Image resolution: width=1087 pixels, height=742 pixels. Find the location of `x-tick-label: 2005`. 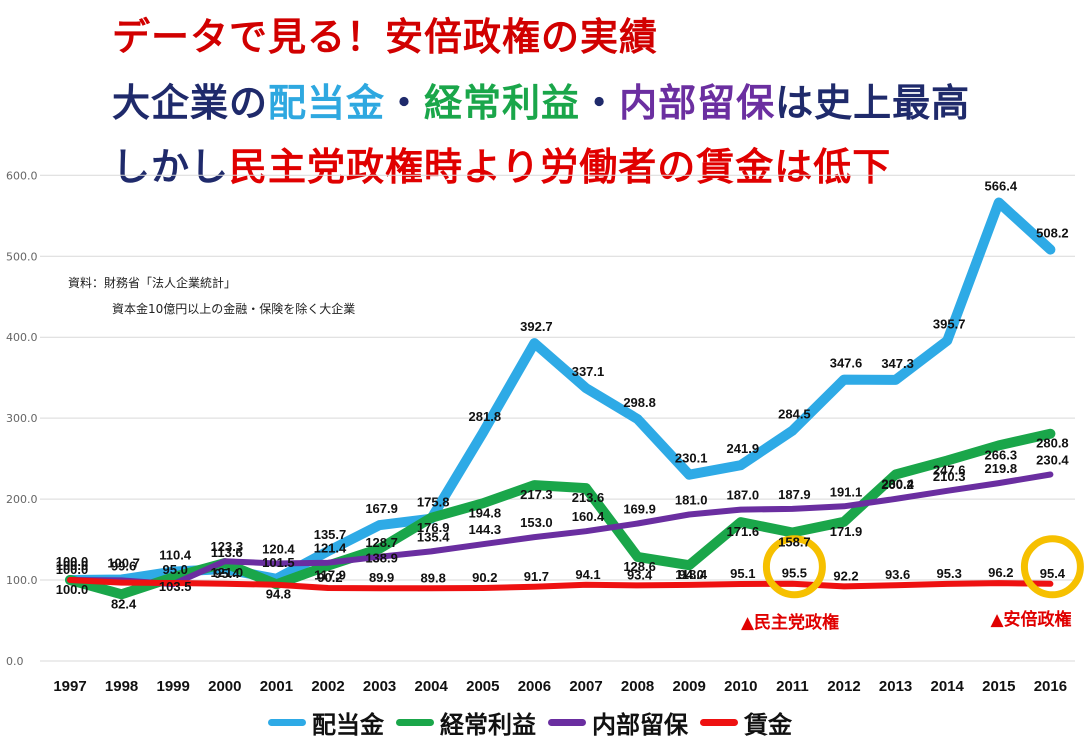

x-tick-label: 2005 is located at coordinates (482, 686).